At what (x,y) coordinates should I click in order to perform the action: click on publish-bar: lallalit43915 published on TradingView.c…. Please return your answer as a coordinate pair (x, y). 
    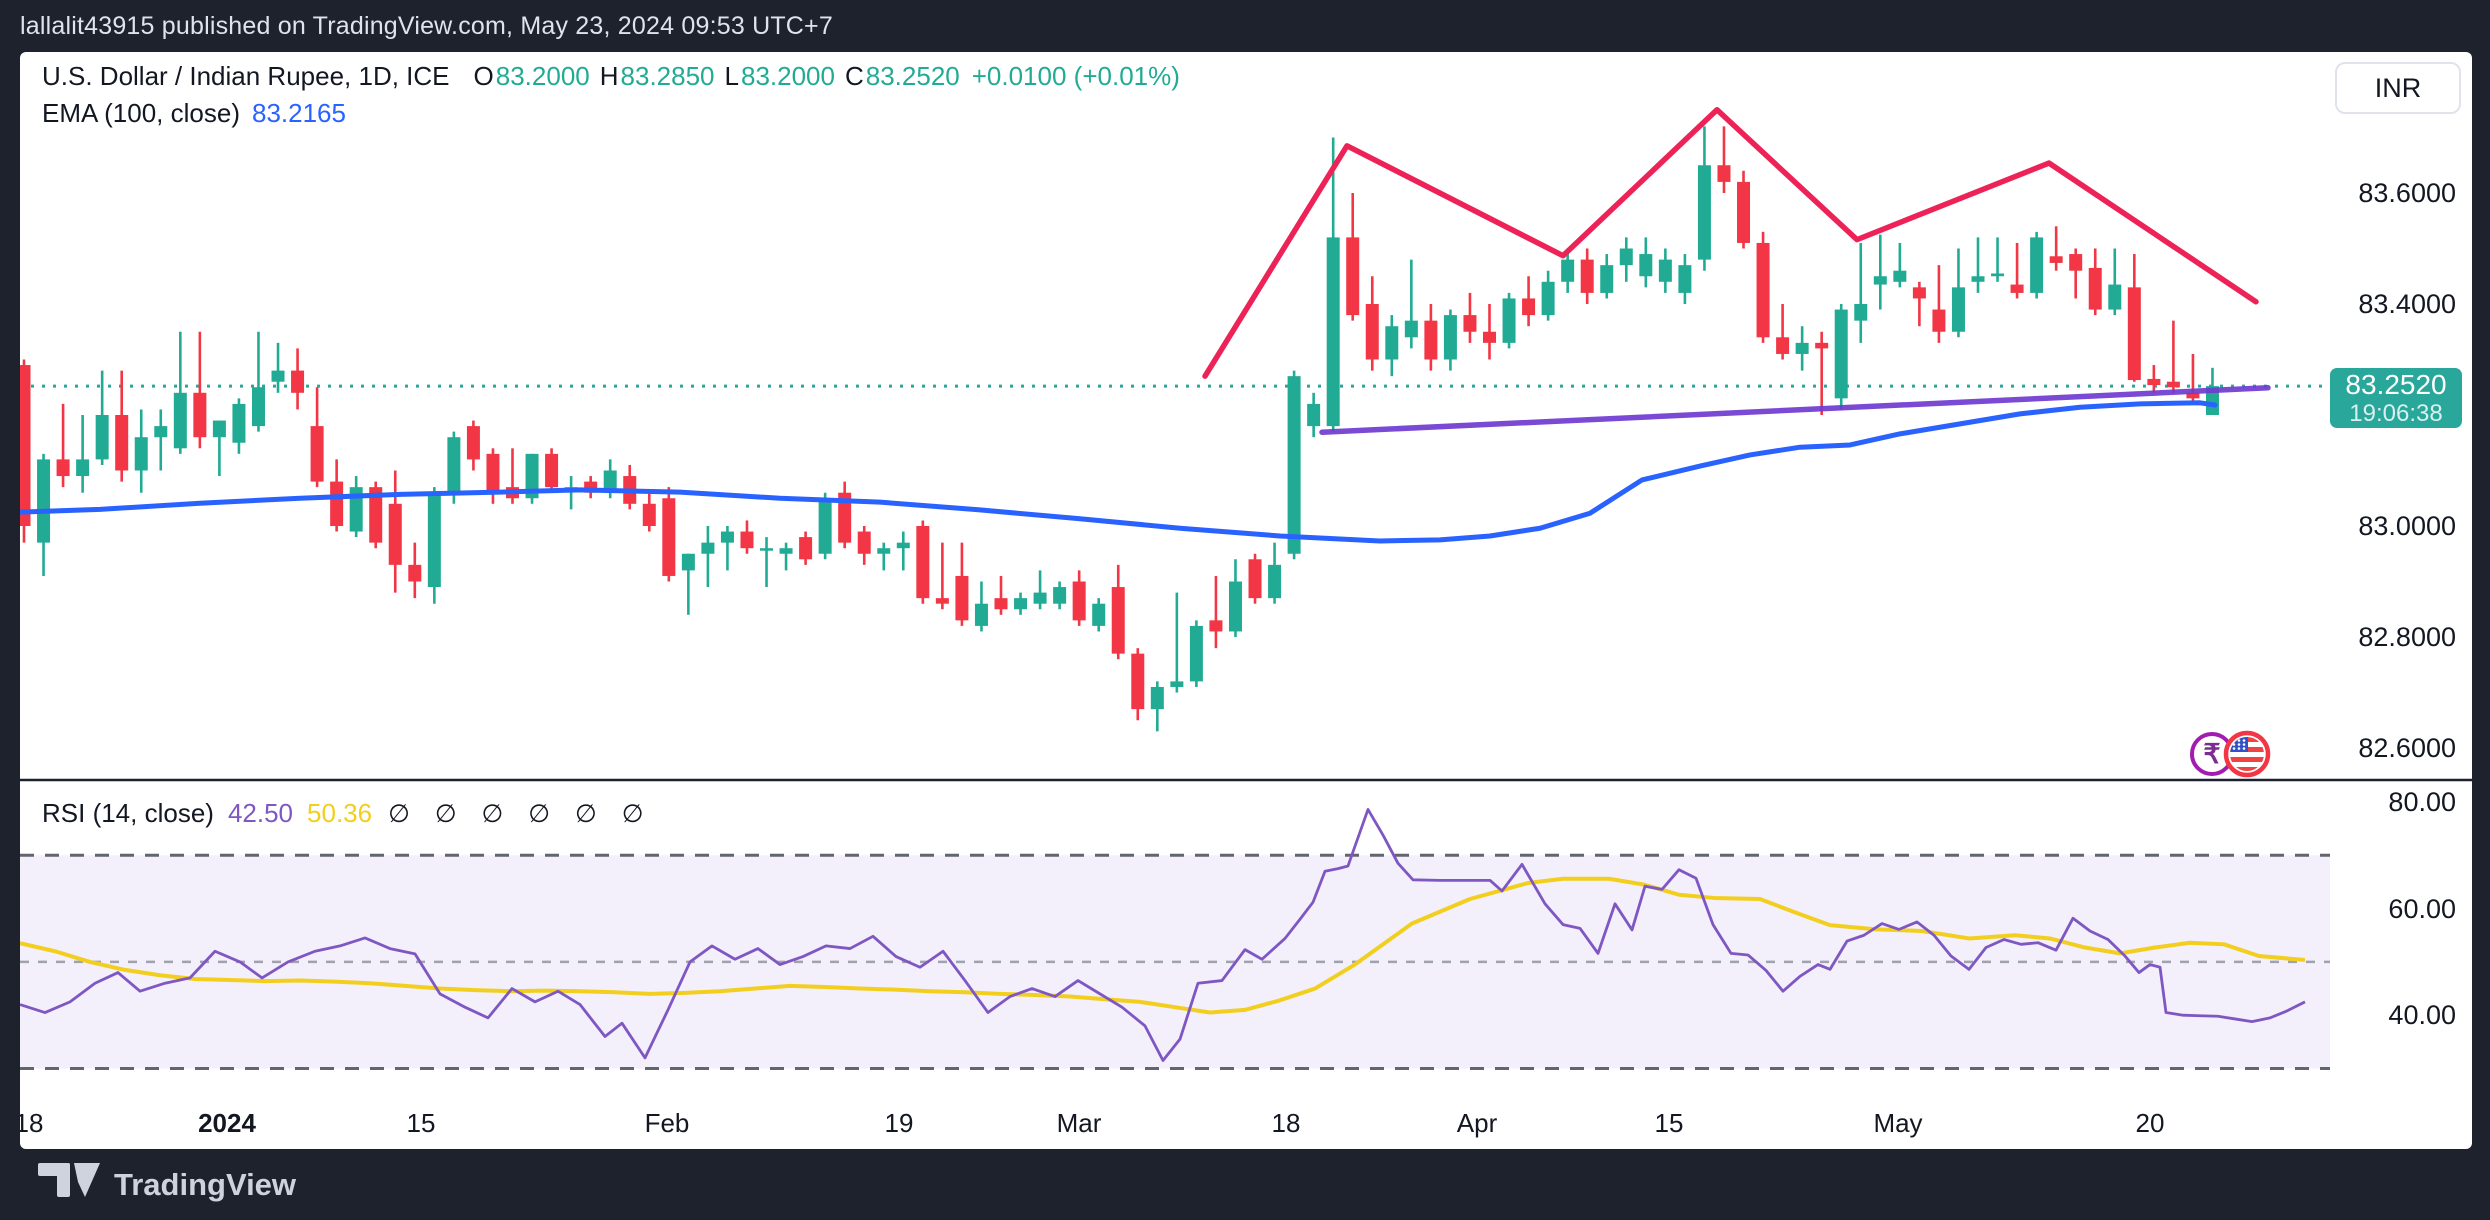
    Looking at the image, I should click on (1245, 26).